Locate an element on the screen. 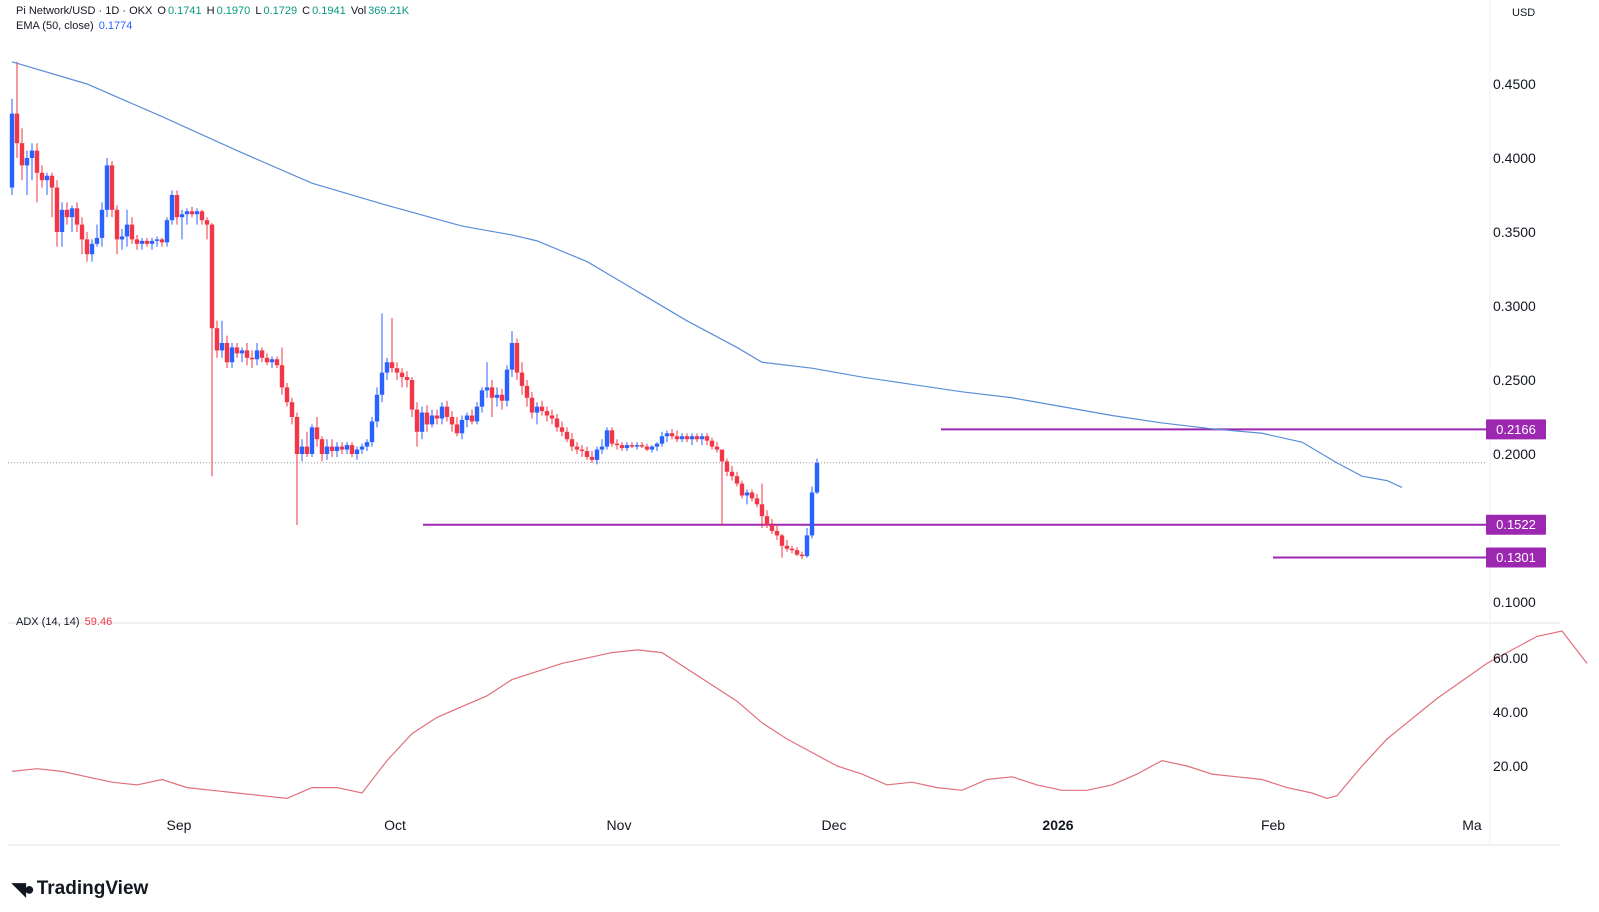 Image resolution: width=1599 pixels, height=912 pixels. symbol-title: Pi Network/USD · 1D · OKX is located at coordinates (84, 11).